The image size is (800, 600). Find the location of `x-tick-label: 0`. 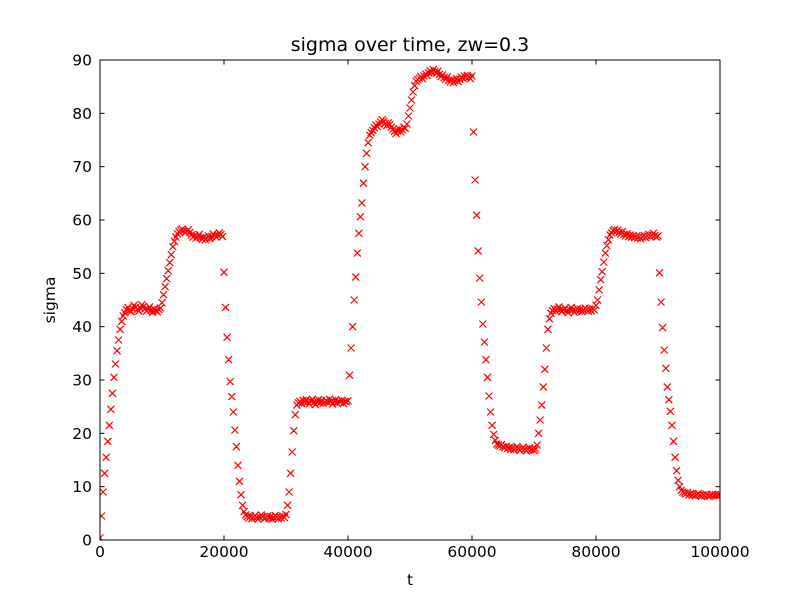

x-tick-label: 0 is located at coordinates (100, 552).